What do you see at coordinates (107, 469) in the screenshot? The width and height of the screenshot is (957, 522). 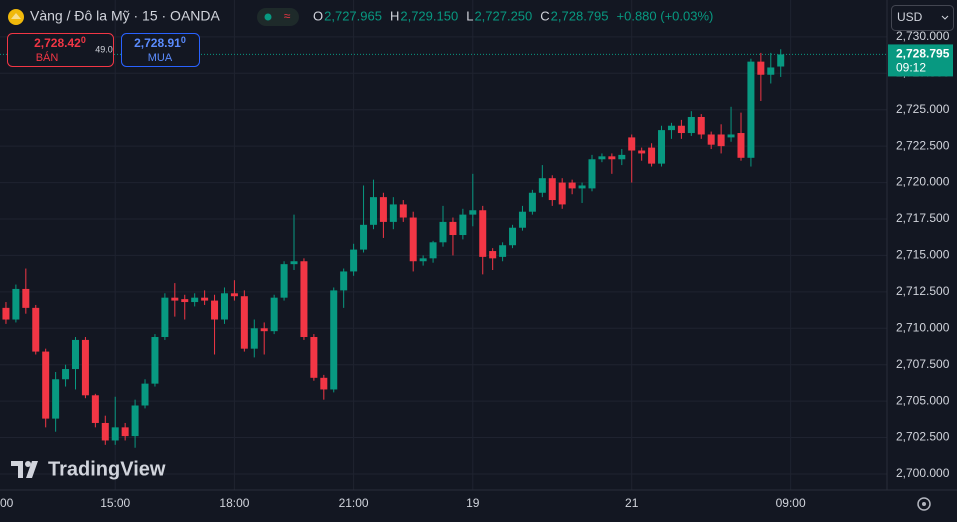 I see `logo-text: TradingView` at bounding box center [107, 469].